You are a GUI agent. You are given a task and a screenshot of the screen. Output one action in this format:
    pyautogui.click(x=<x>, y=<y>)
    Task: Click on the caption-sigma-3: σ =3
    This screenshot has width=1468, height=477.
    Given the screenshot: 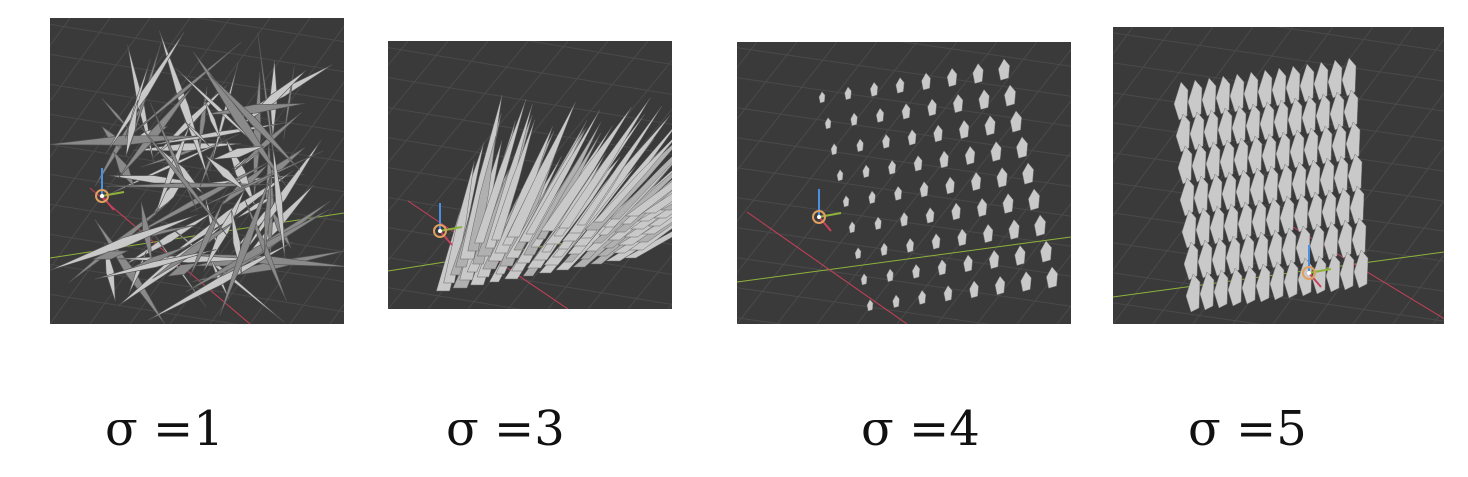 What is the action you would take?
    pyautogui.click(x=505, y=429)
    